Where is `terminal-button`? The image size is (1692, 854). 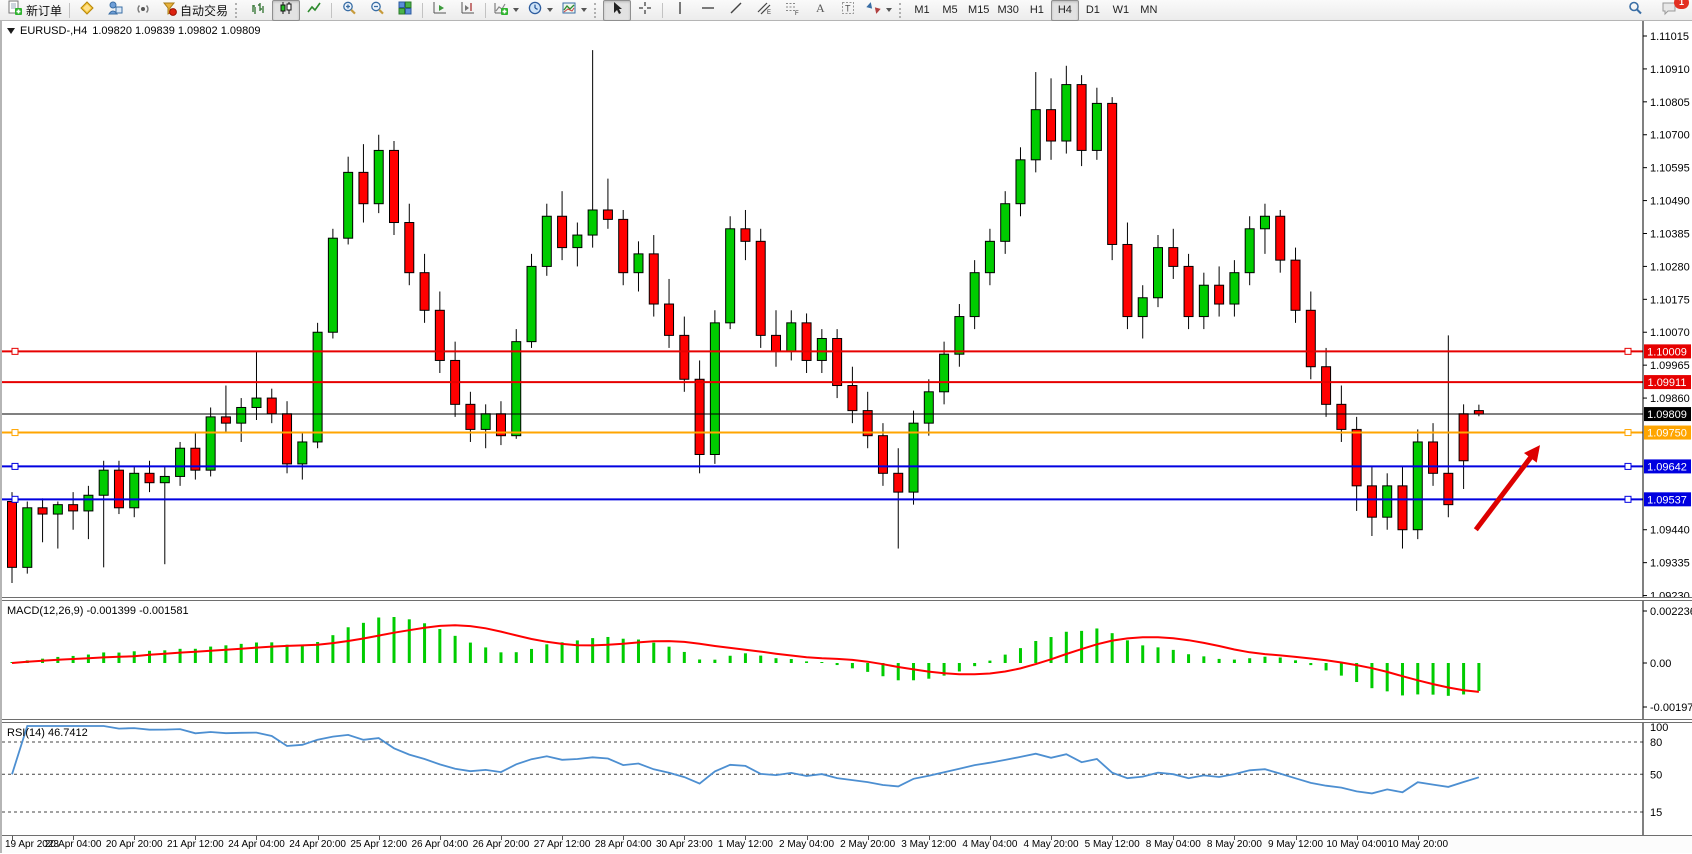 terminal-button is located at coordinates (115, 10).